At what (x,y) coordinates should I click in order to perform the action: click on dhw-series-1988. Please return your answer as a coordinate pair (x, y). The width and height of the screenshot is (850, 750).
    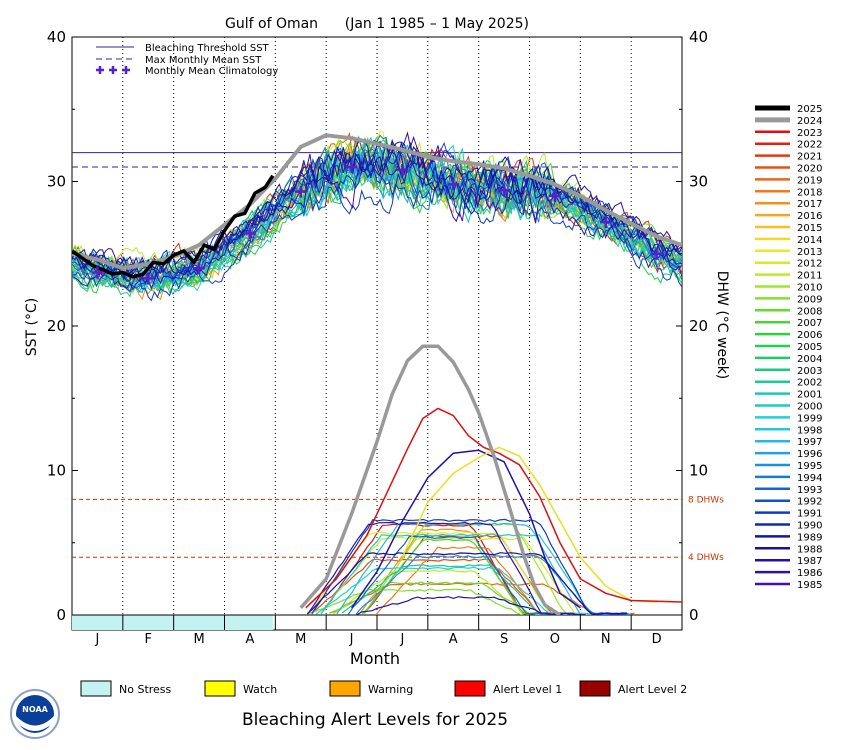
    Looking at the image, I should click on (467, 583).